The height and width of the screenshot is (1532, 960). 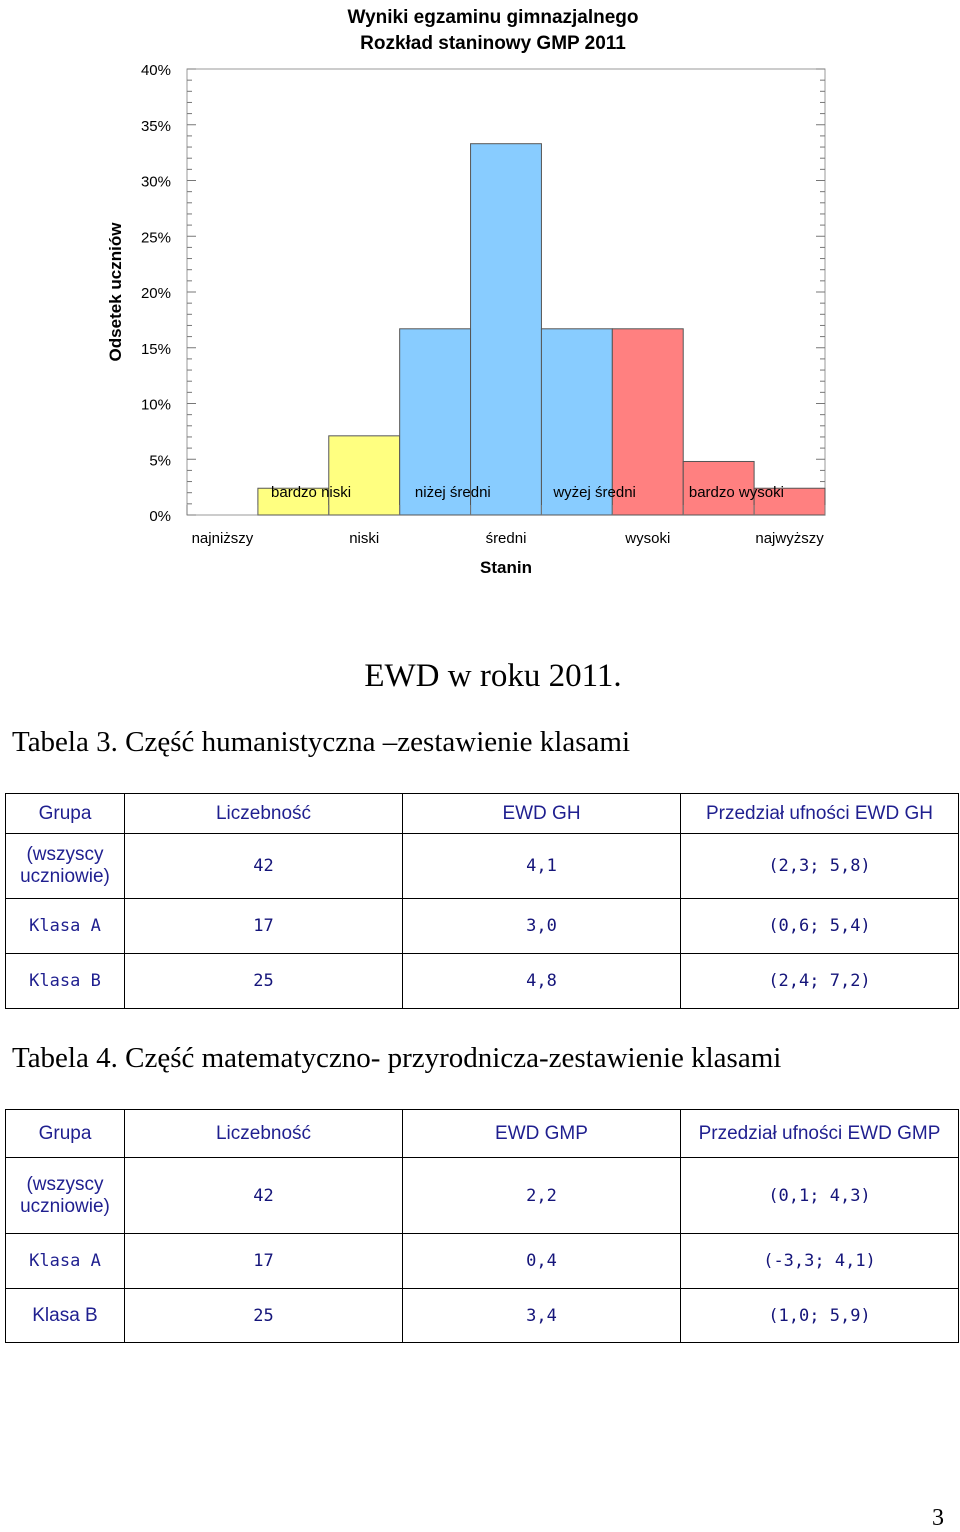 What do you see at coordinates (541, 1261) in the screenshot?
I see `table4-cell-ewd: 0,4` at bounding box center [541, 1261].